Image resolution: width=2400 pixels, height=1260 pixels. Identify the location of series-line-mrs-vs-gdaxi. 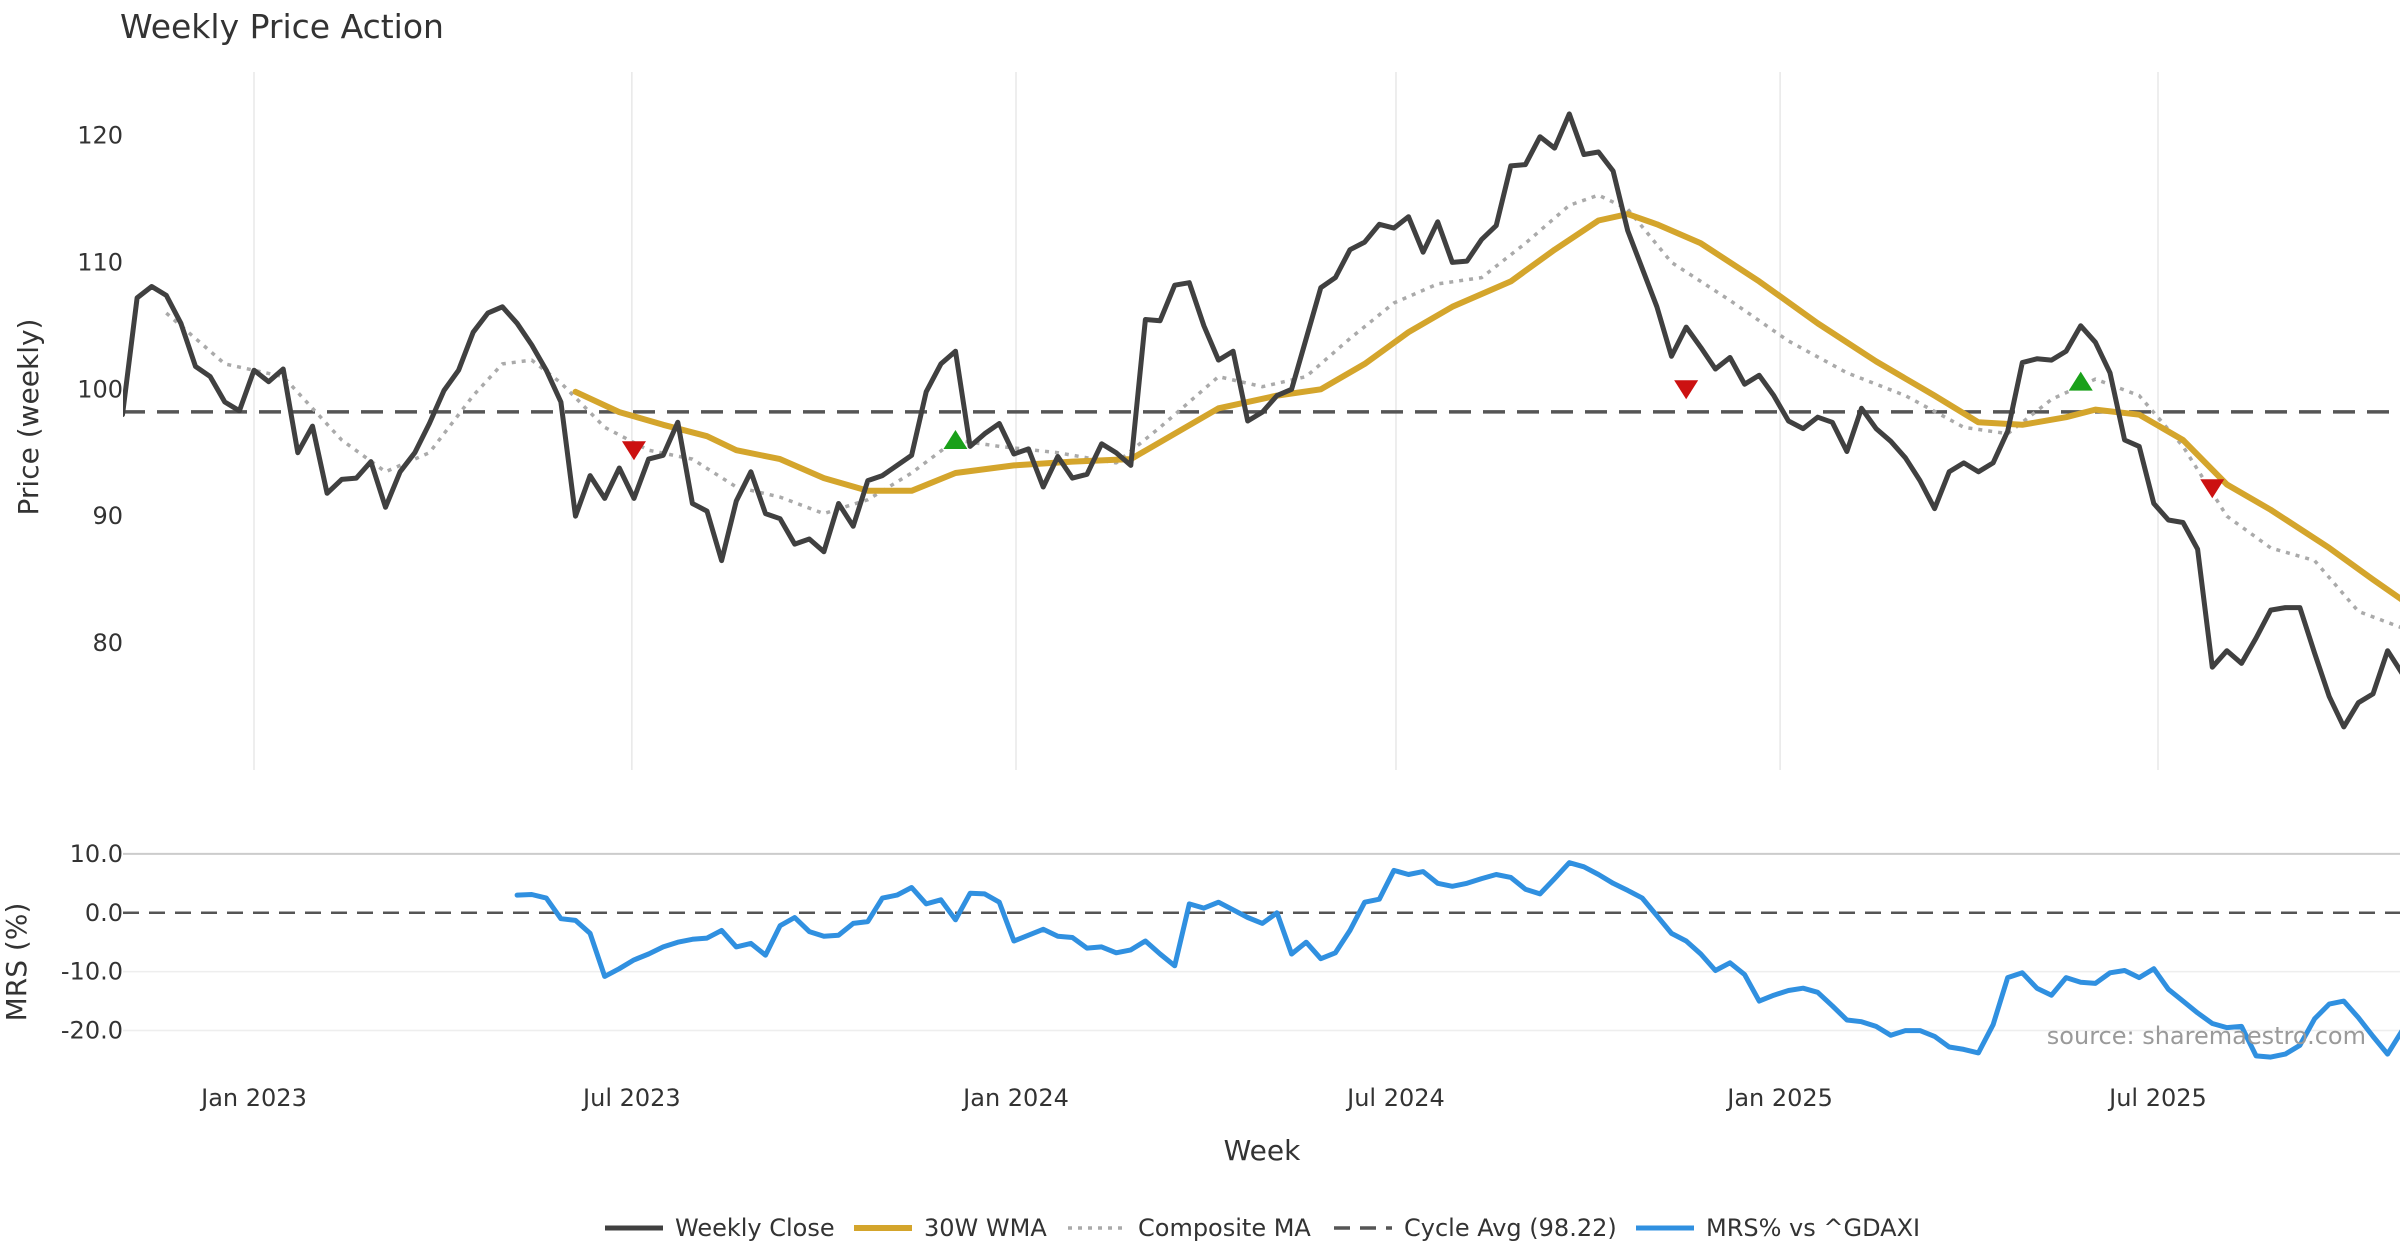
(1457, 960).